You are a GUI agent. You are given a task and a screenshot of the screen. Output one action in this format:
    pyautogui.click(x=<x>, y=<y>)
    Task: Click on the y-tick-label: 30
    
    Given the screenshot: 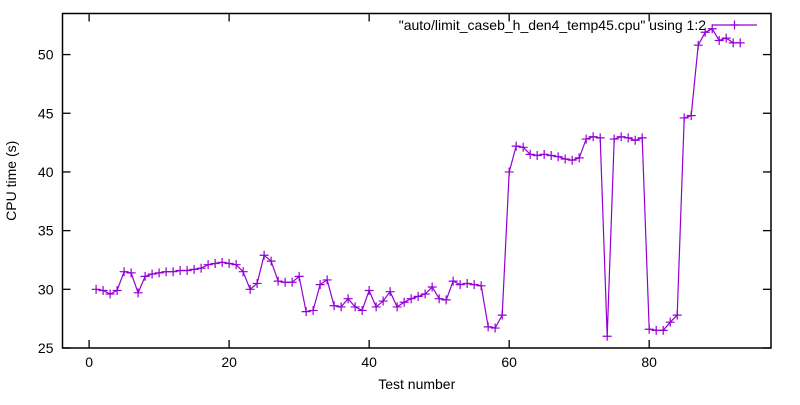 What is the action you would take?
    pyautogui.click(x=46, y=289)
    